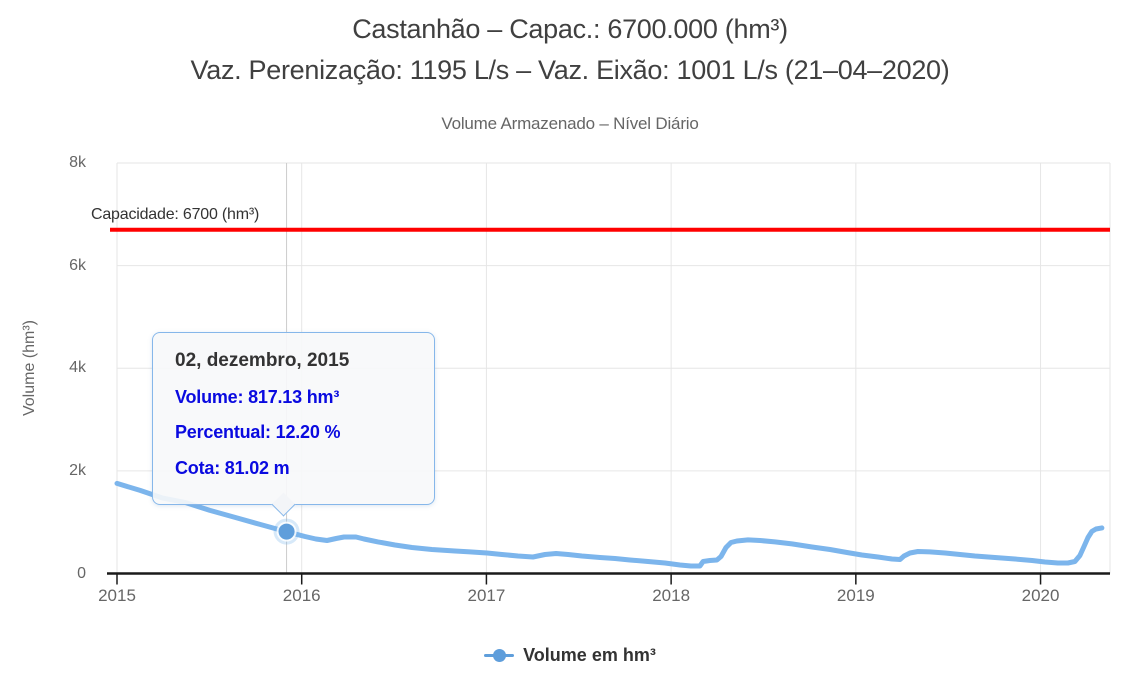 Image resolution: width=1140 pixels, height=699 pixels. I want to click on tooltip-percent: Percentual: 12.20 %, so click(258, 432).